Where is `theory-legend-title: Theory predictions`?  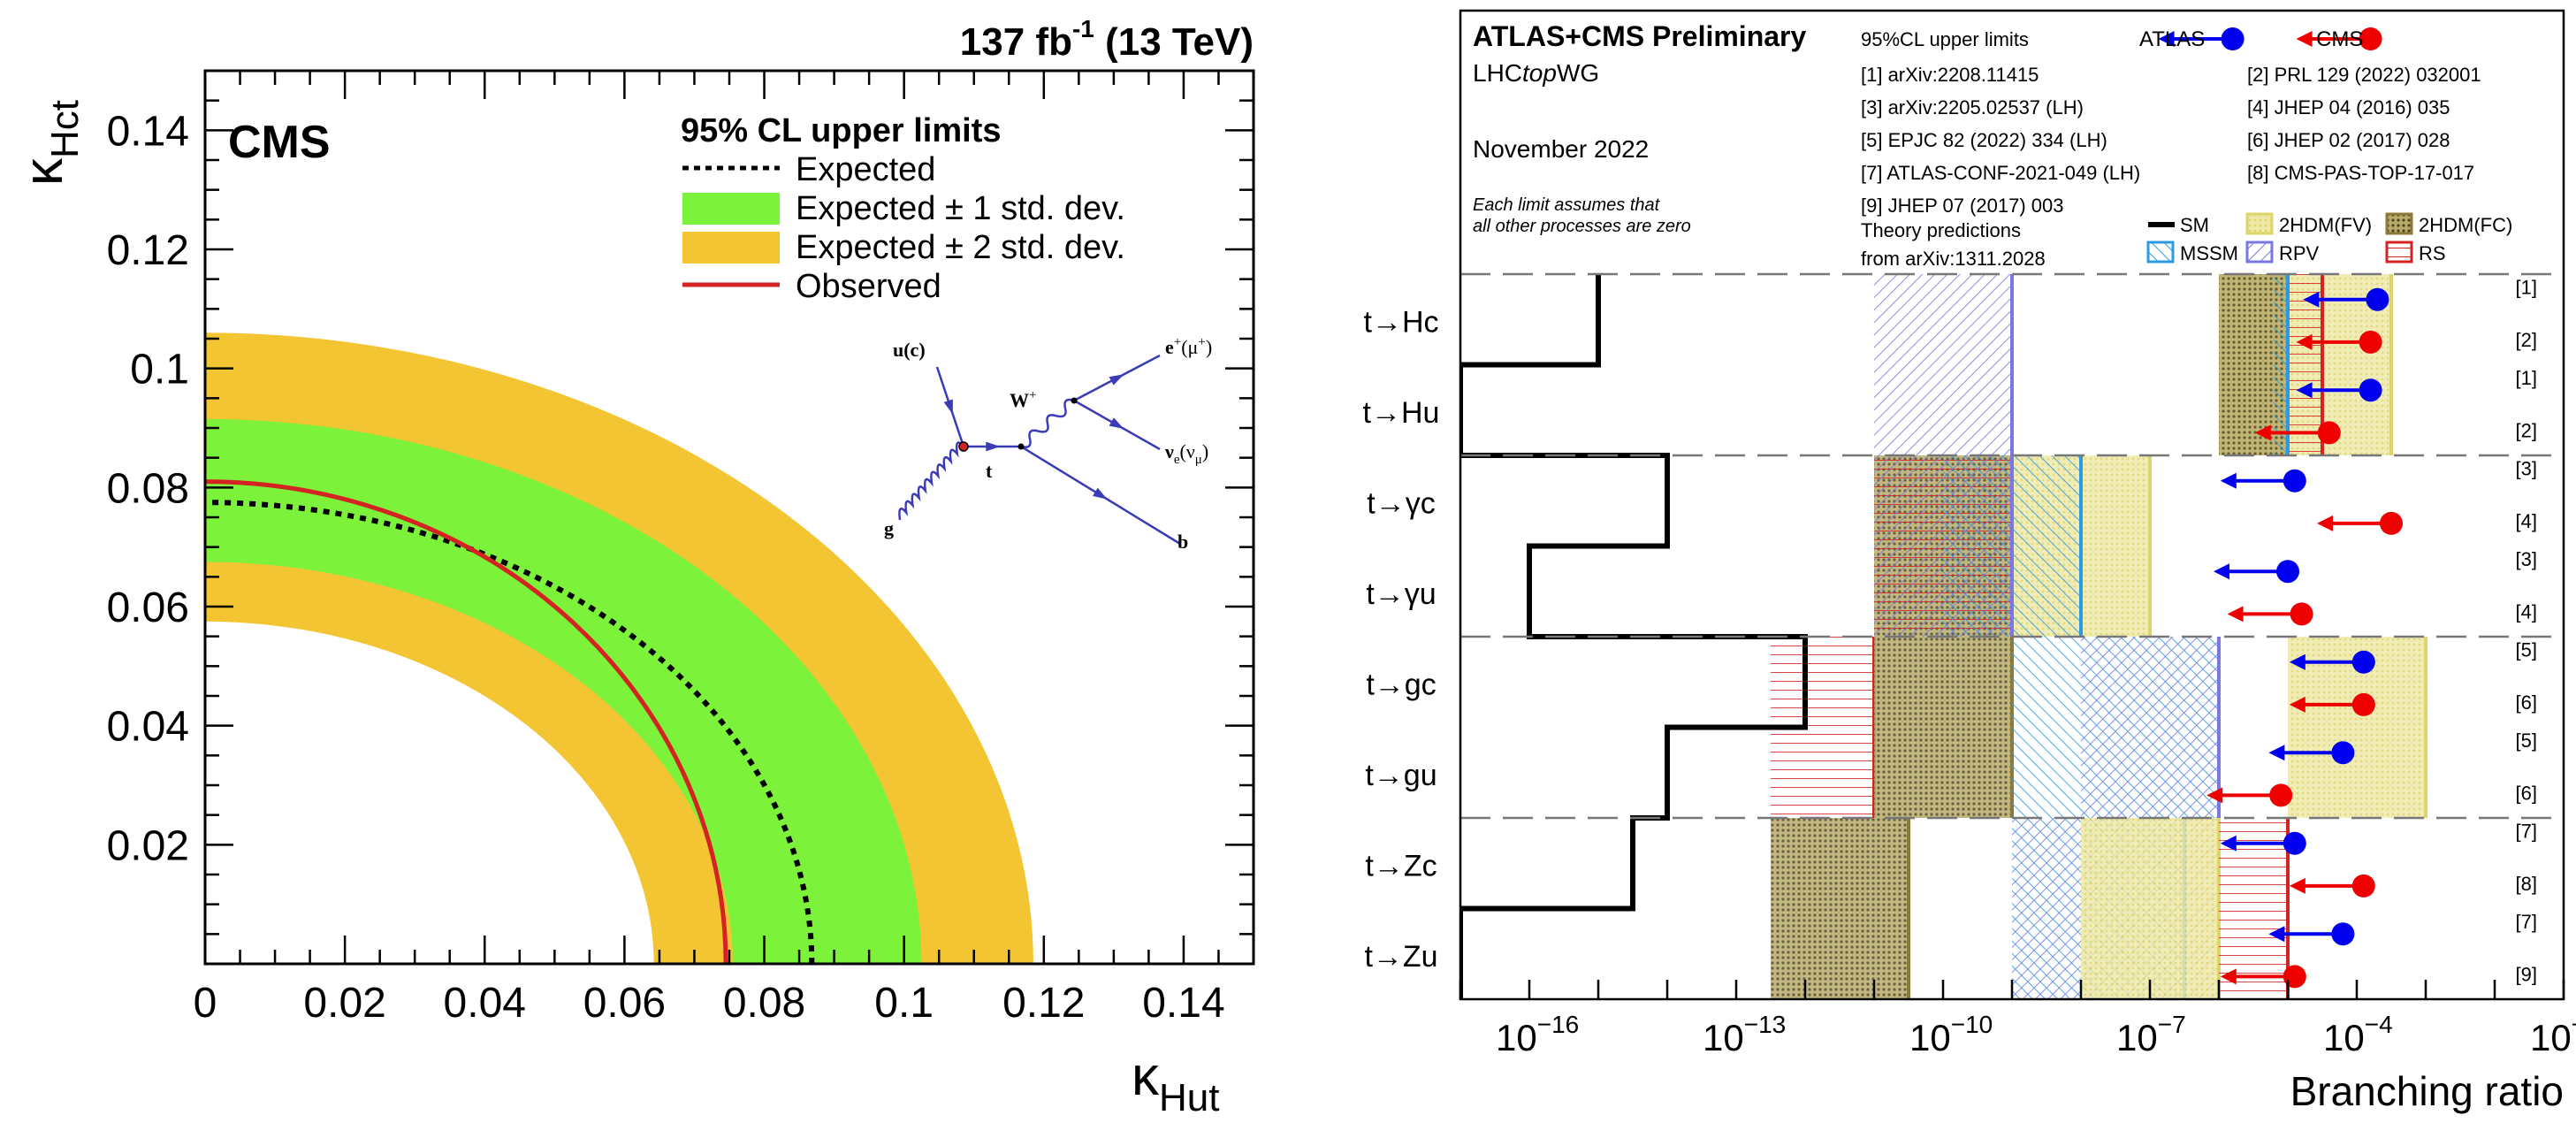 theory-legend-title: Theory predictions is located at coordinates (1941, 230).